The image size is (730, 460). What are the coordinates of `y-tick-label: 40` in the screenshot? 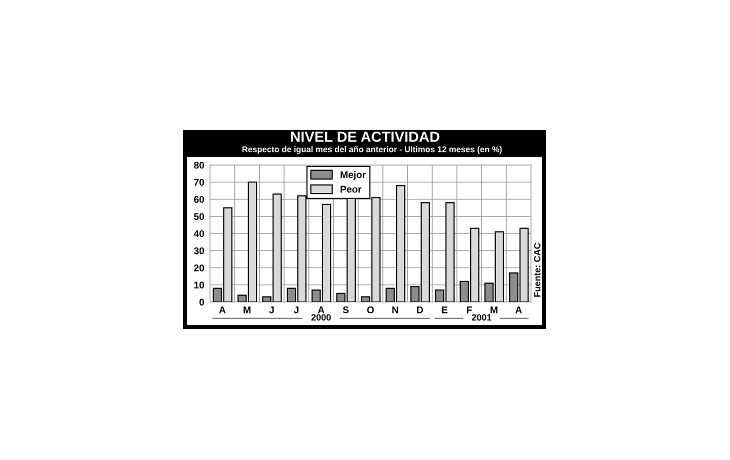 It's located at (199, 234).